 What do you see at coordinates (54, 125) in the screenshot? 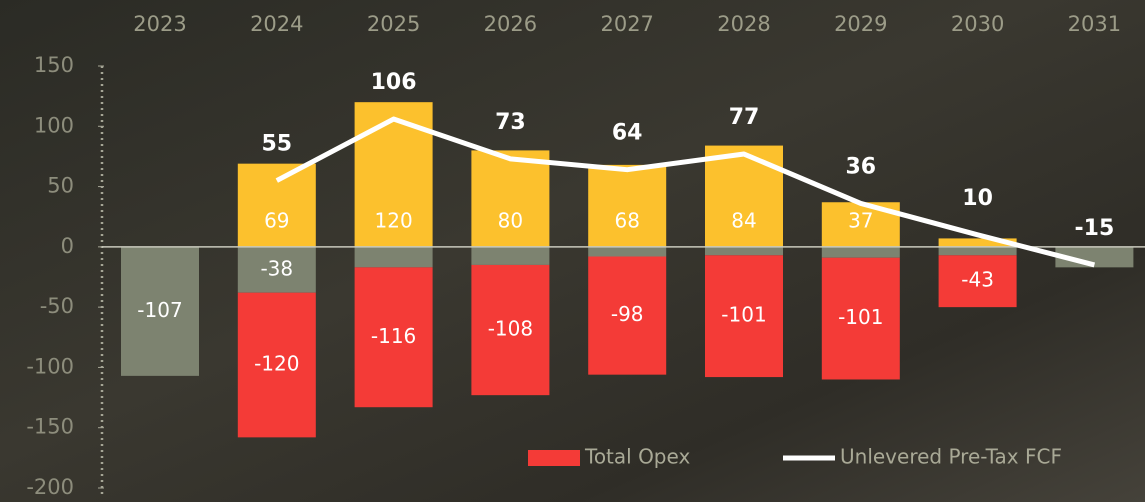
I see `y-tick-label: 100` at bounding box center [54, 125].